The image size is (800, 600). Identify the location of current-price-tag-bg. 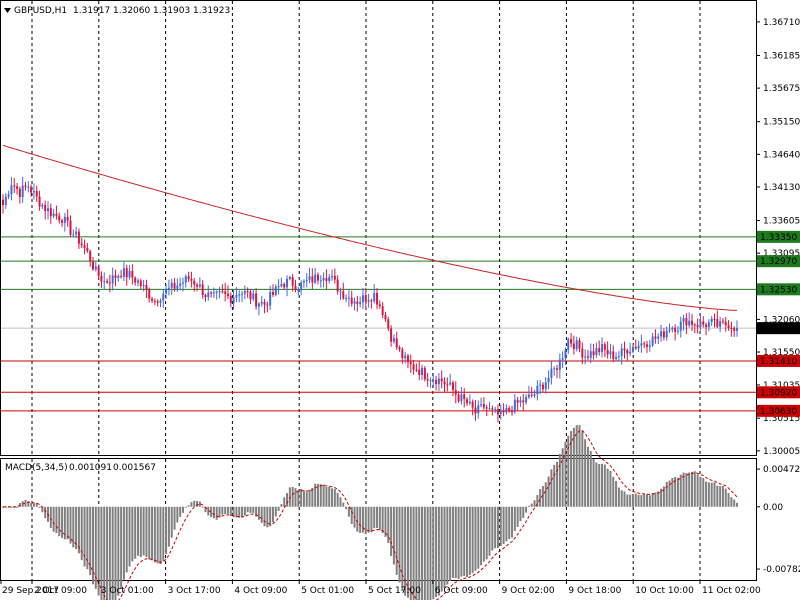
(778, 328).